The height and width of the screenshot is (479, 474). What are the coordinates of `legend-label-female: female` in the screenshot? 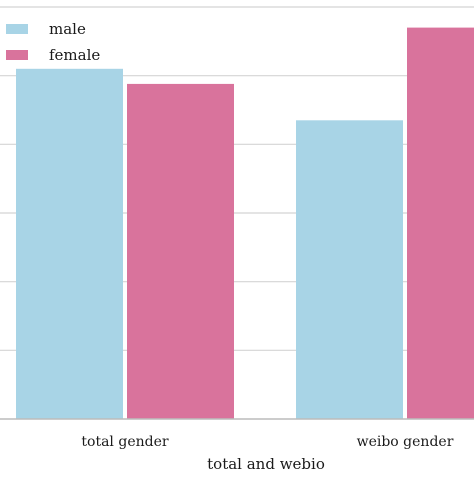 It's located at (74, 55).